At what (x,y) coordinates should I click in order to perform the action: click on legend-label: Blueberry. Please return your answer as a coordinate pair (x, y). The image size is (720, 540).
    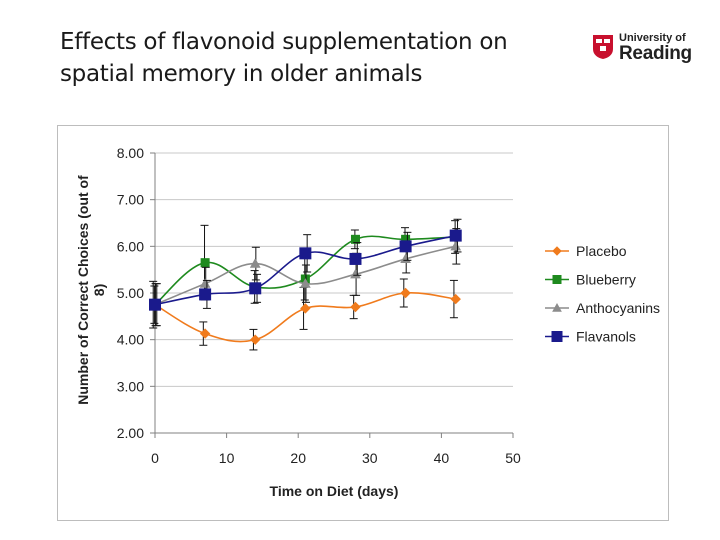
    Looking at the image, I should click on (606, 280).